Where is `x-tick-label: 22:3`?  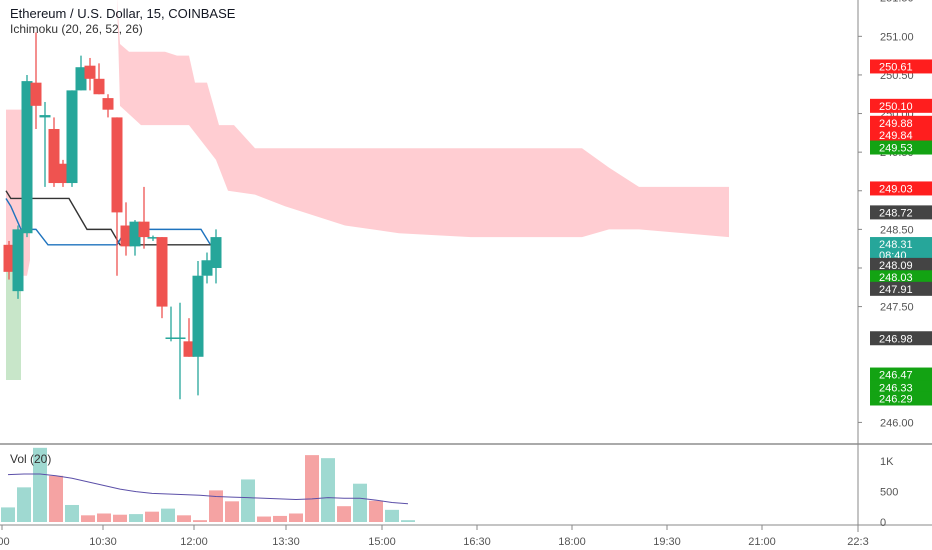 x-tick-label: 22:3 is located at coordinates (857, 542).